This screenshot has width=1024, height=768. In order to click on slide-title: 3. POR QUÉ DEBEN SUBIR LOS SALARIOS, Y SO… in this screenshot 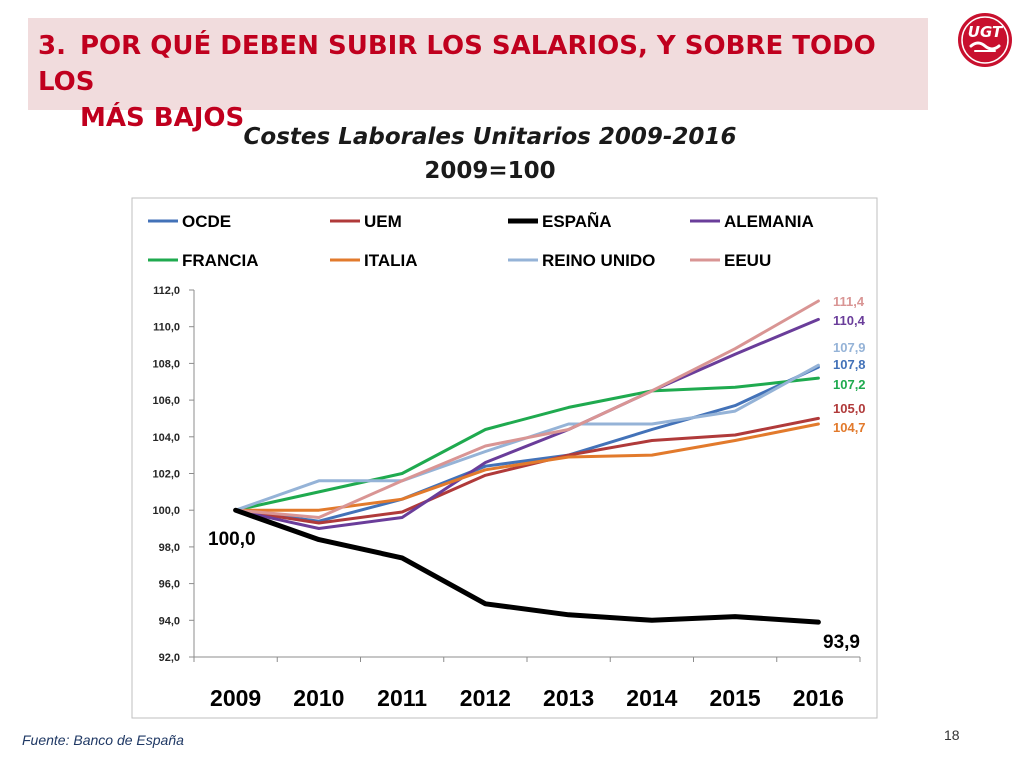, I will do `click(478, 82)`.